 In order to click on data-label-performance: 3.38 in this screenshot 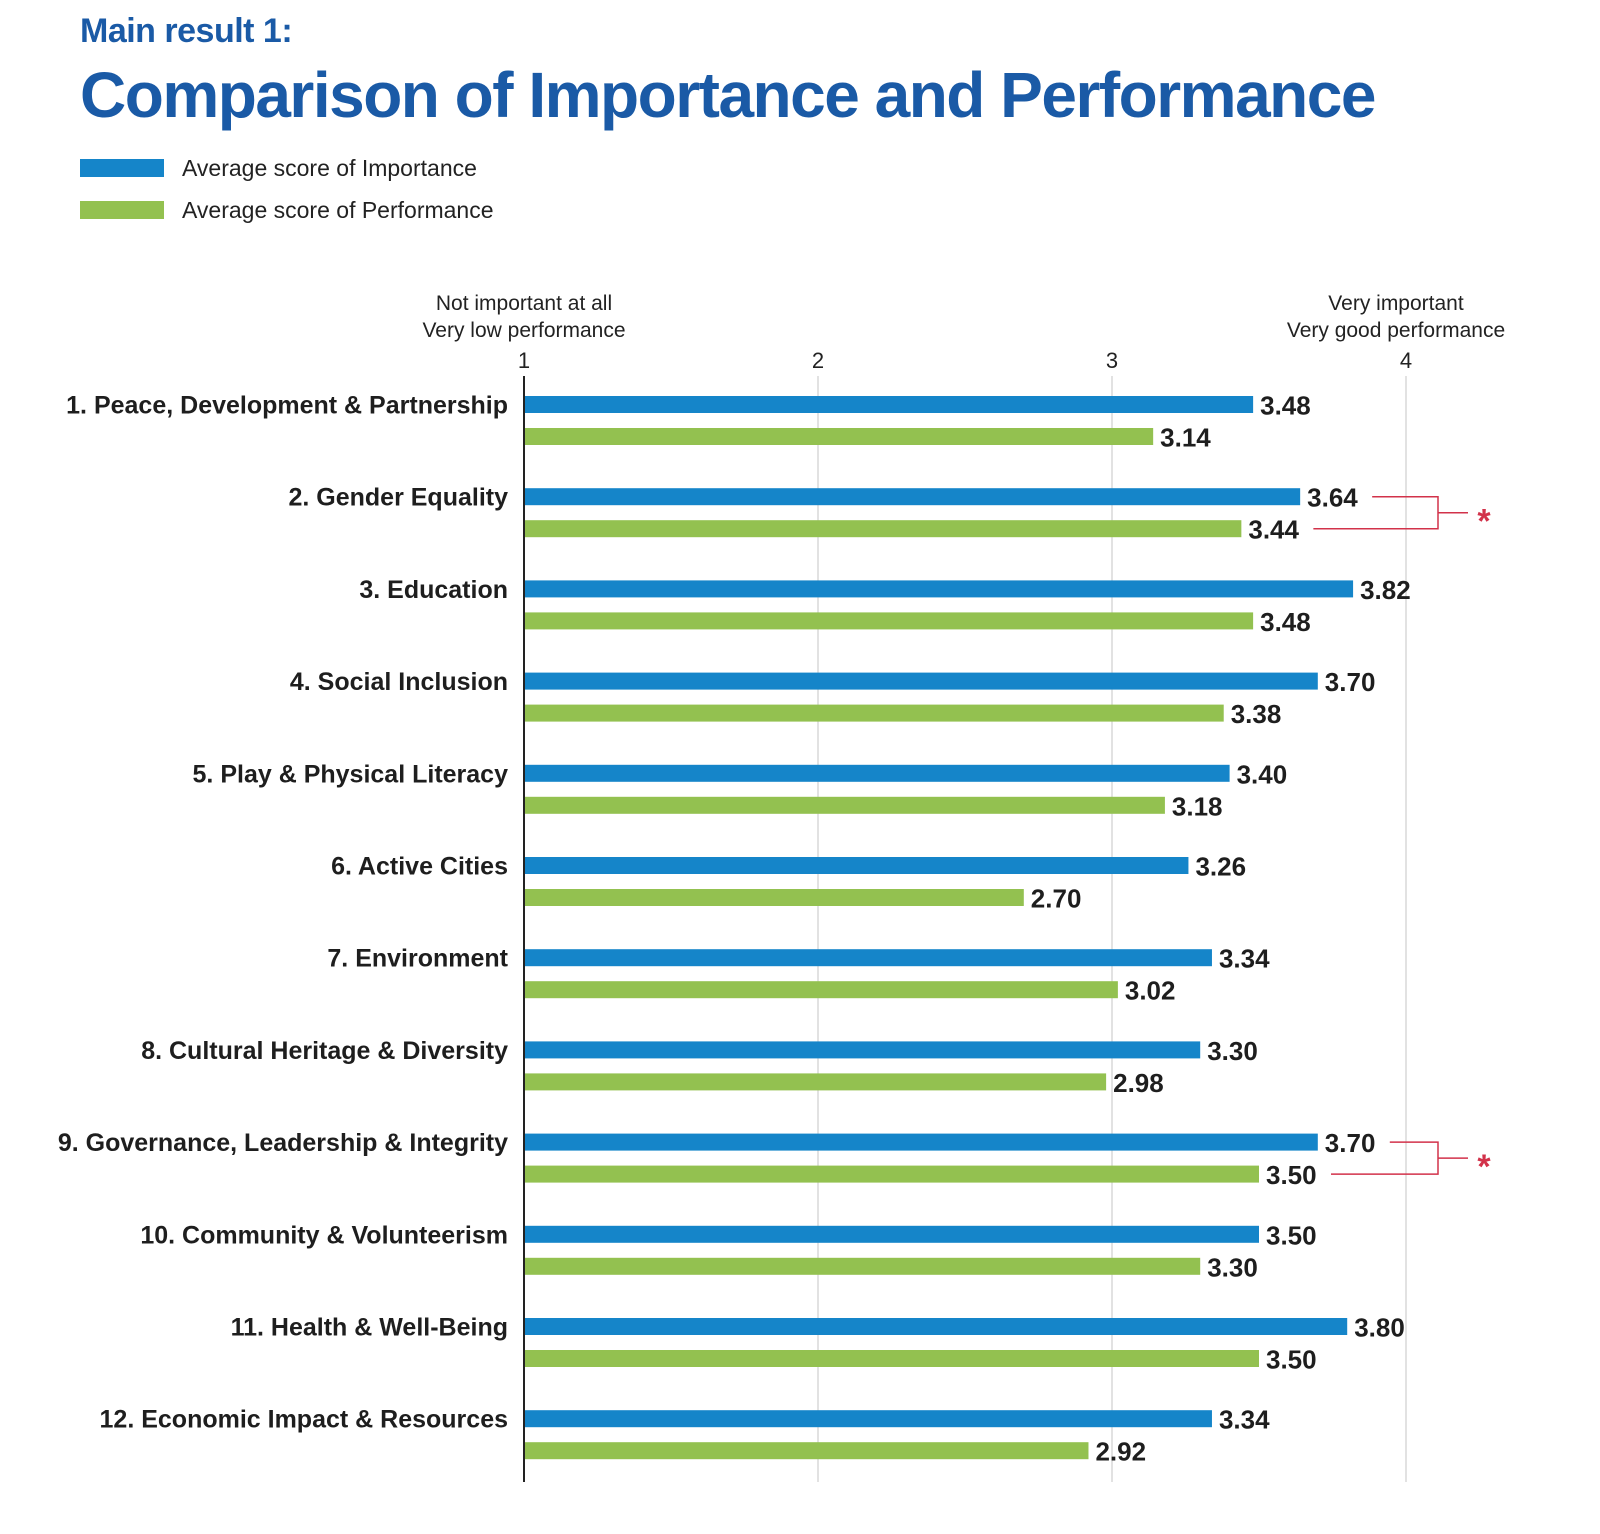, I will do `click(1256, 714)`.